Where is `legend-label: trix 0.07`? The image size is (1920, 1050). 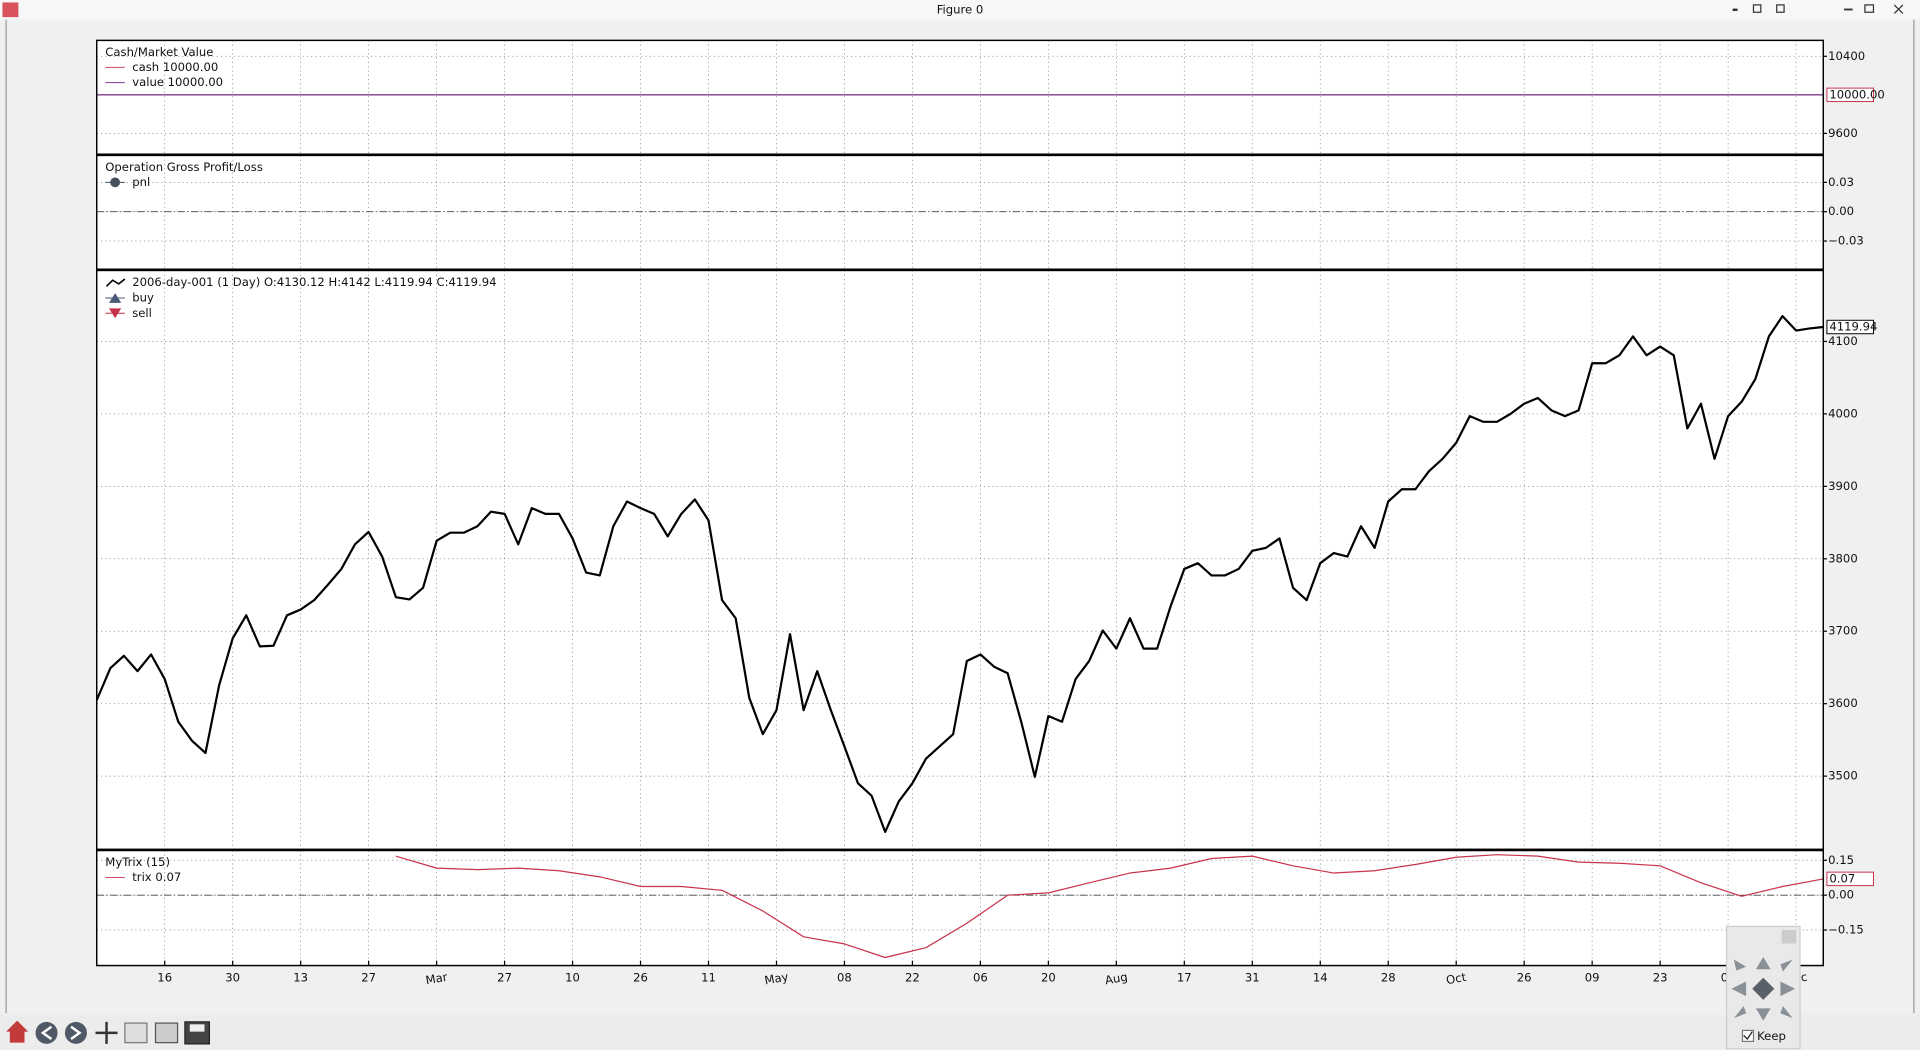
legend-label: trix 0.07 is located at coordinates (156, 877).